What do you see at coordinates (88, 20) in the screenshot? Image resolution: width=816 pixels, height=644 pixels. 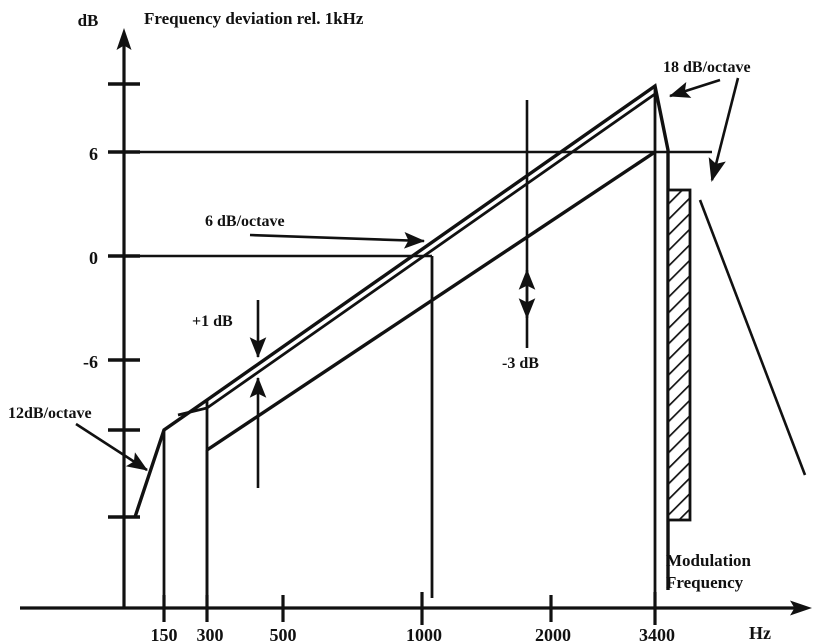 I see `y-axis-unit-label: dB` at bounding box center [88, 20].